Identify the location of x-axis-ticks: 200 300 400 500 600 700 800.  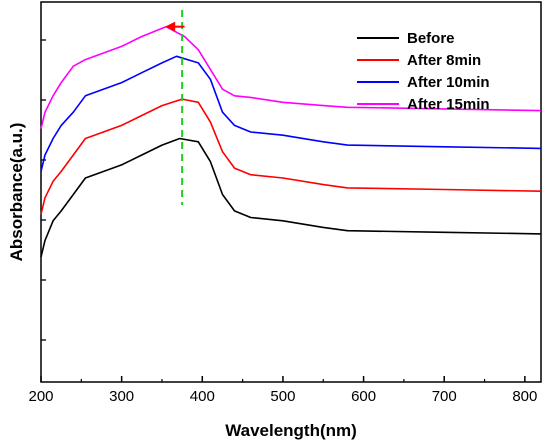
(282, 390).